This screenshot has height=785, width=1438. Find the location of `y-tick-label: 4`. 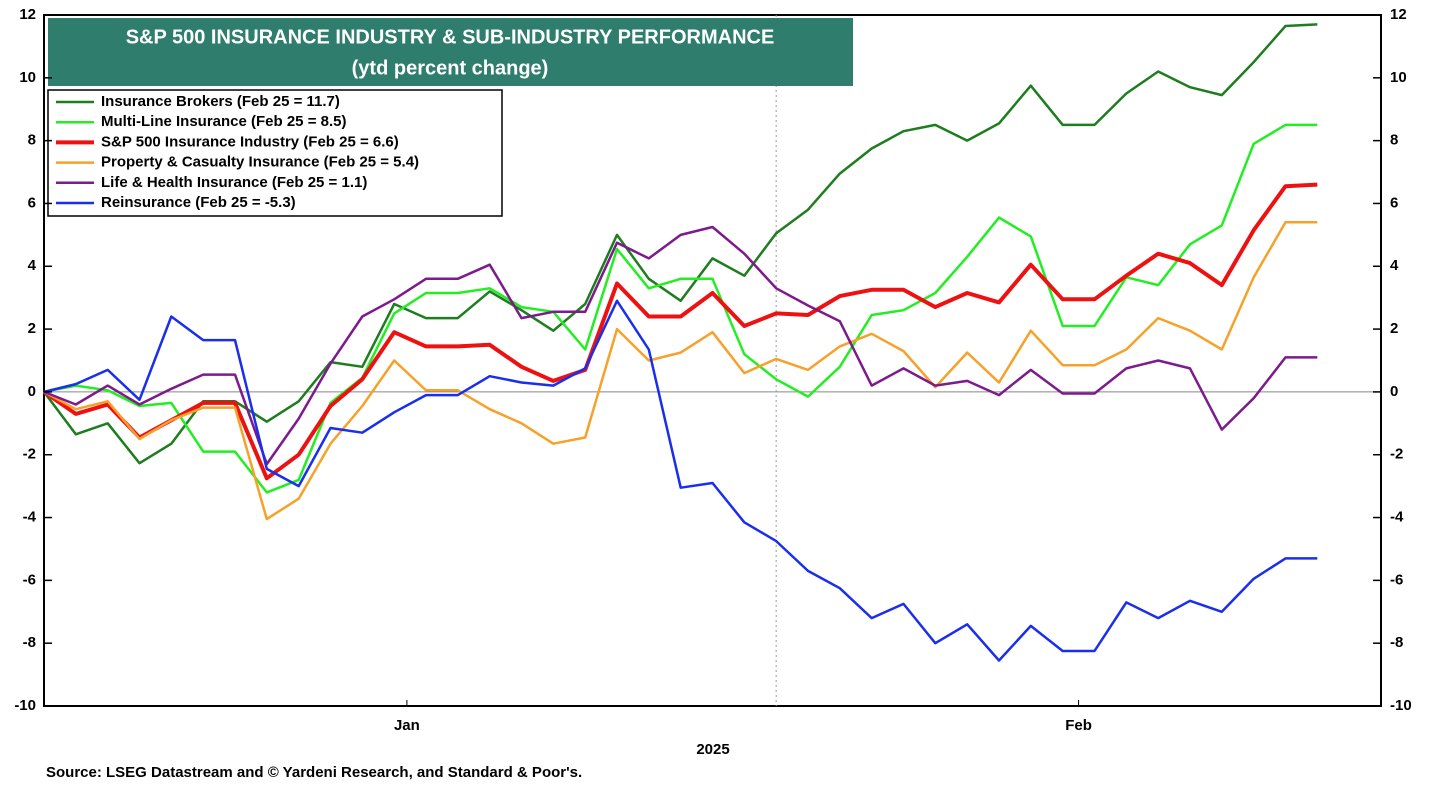

y-tick-label: 4 is located at coordinates (32, 265).